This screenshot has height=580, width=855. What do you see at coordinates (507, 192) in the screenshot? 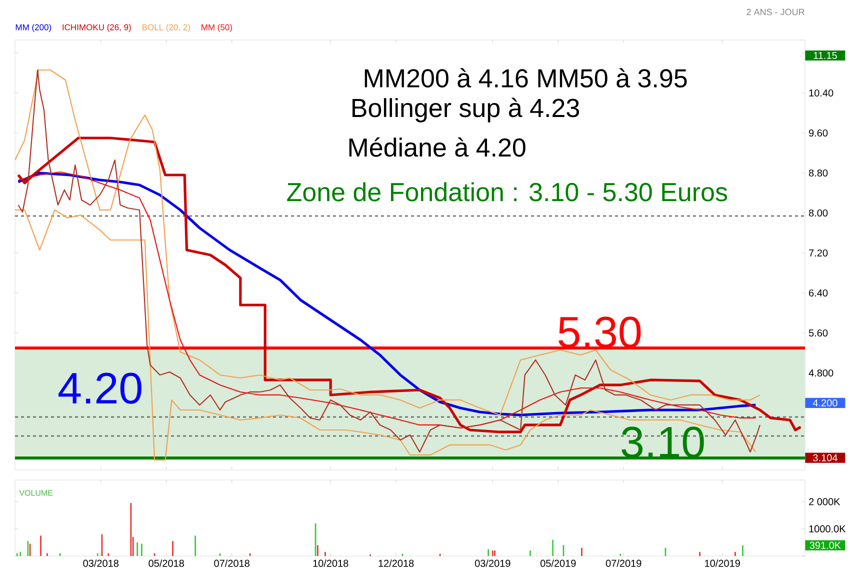
I see `annotation: Zone de Fondation : 3.10 - 5.30 Euros` at bounding box center [507, 192].